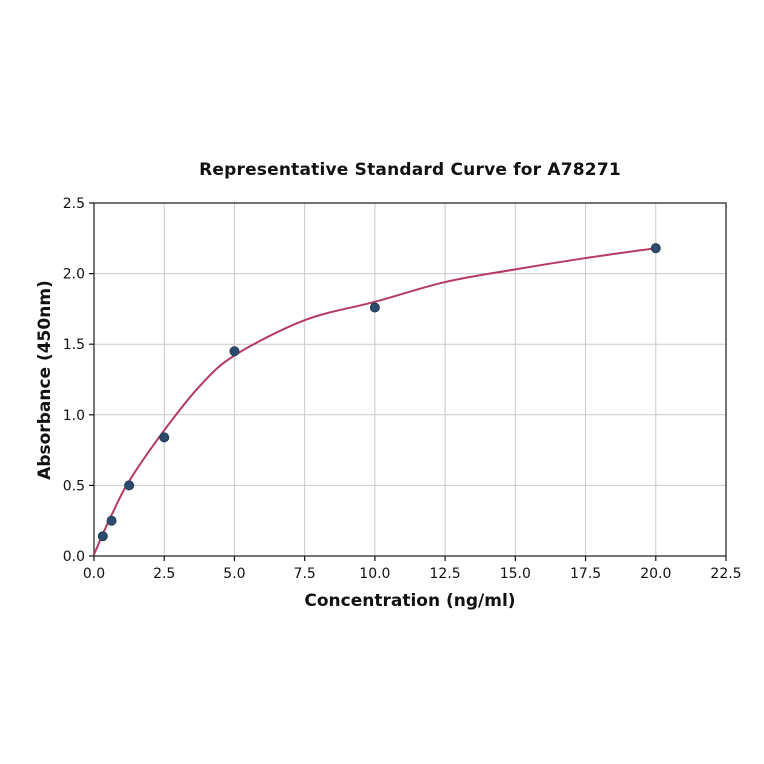  I want to click on x-tick-label: 20.0, so click(655, 574).